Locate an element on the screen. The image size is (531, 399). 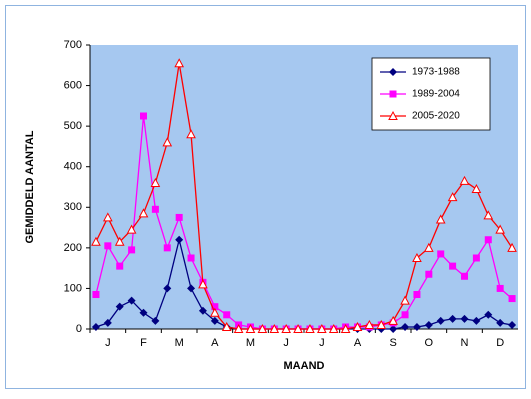
y-axis-label: GEMIDDELD AANTAL is located at coordinates (30, 186).